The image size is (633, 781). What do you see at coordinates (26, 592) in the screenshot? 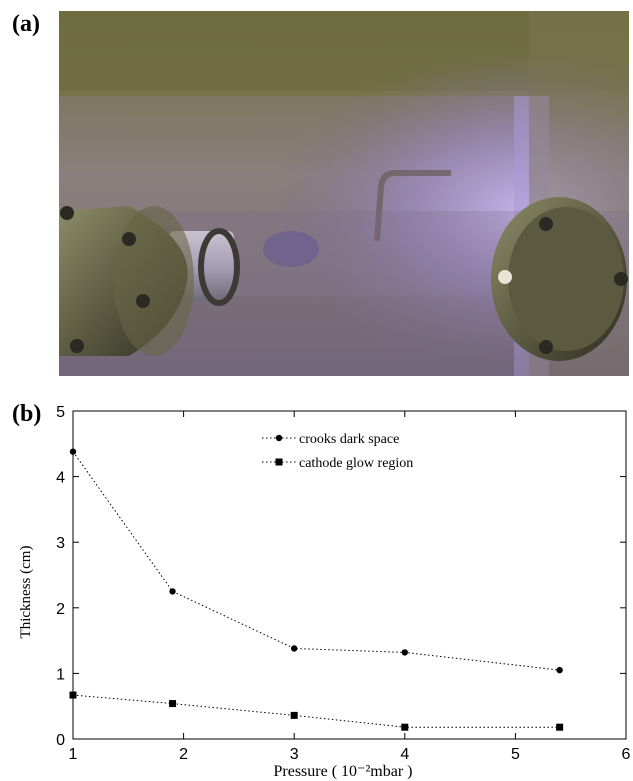
I see `y-axis-label: Thickness (cm)` at bounding box center [26, 592].